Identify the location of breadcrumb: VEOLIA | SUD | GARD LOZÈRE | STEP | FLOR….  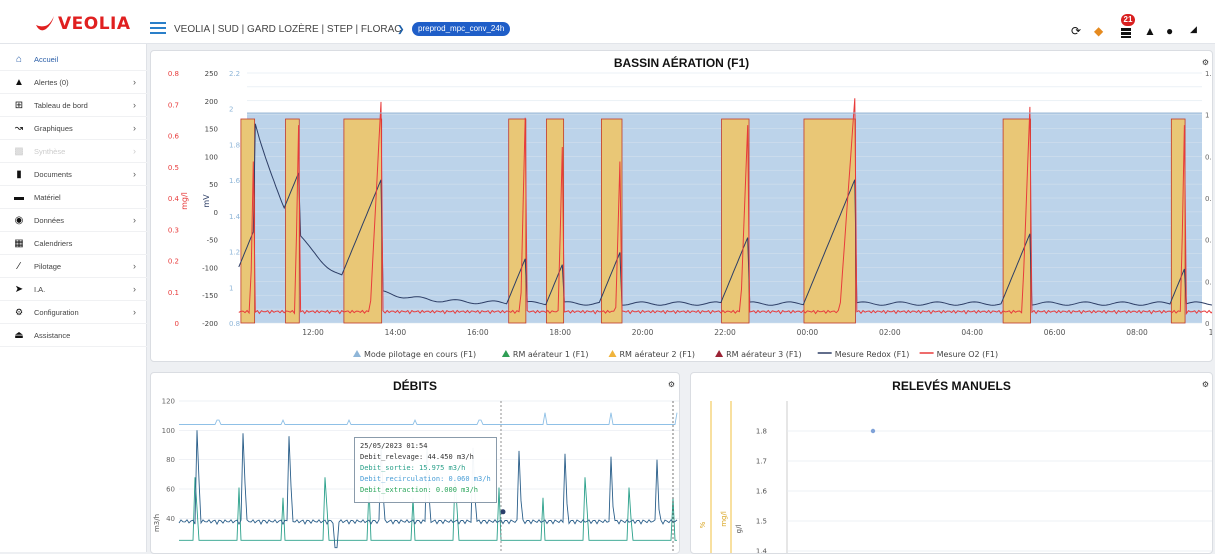
(288, 29).